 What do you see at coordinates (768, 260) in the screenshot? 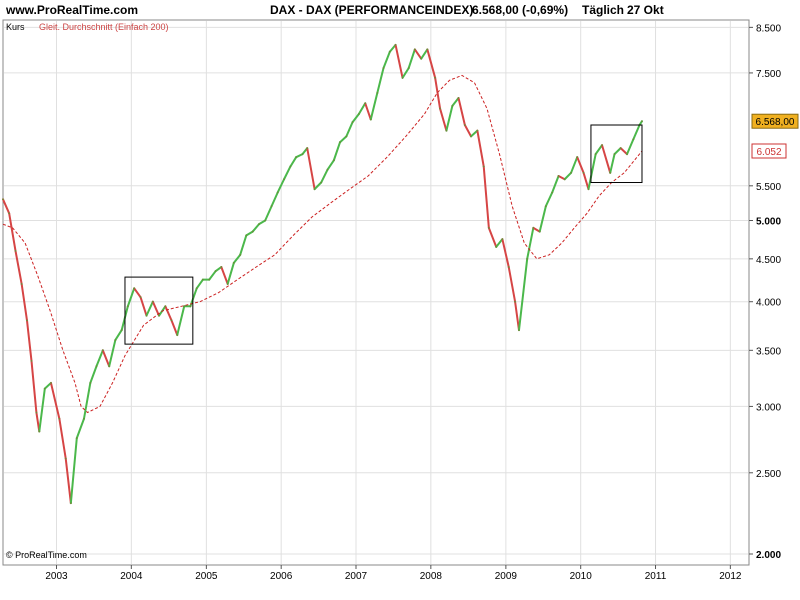
I see `y-tick-label-4500: 4.500` at bounding box center [768, 260].